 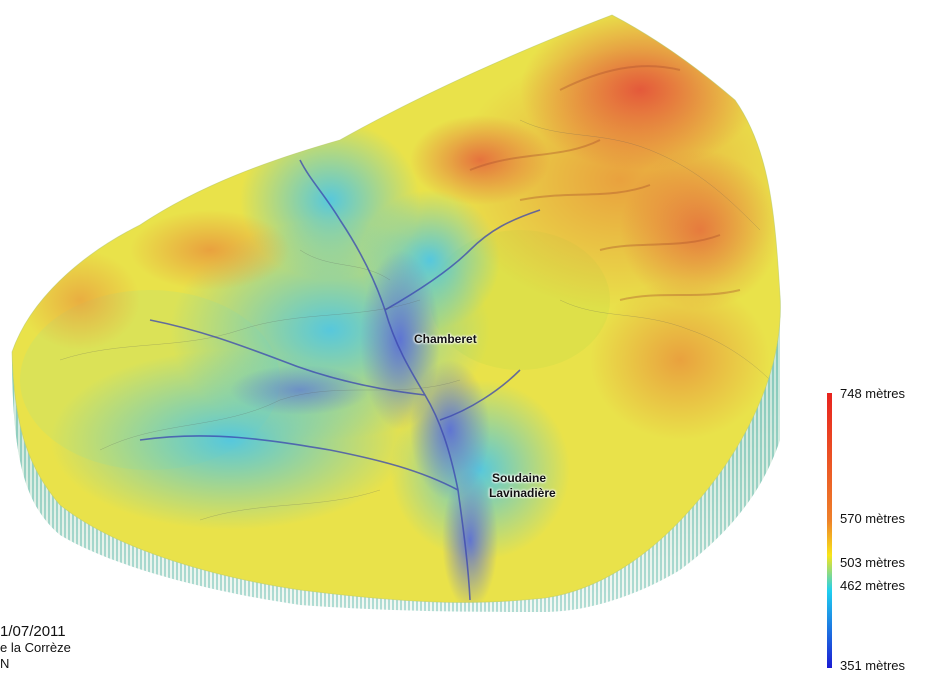 I want to click on place-label-chamberet: Chamberet, so click(x=445, y=339).